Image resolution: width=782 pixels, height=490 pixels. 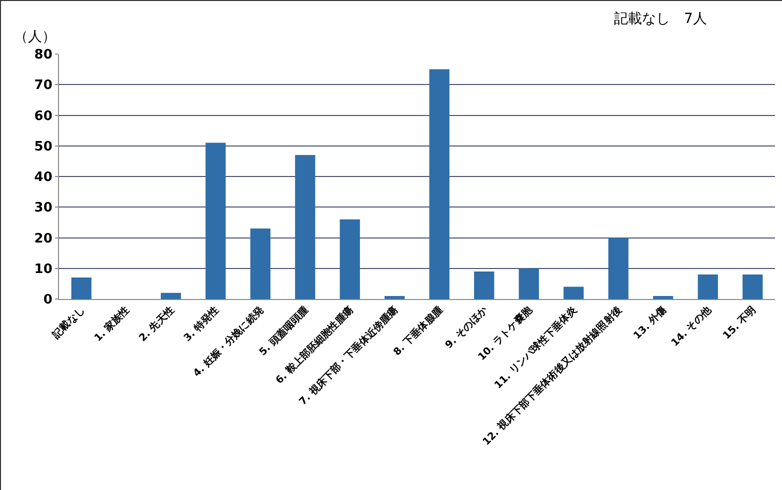 What do you see at coordinates (43, 178) in the screenshot?
I see `y-tick-label: 40` at bounding box center [43, 178].